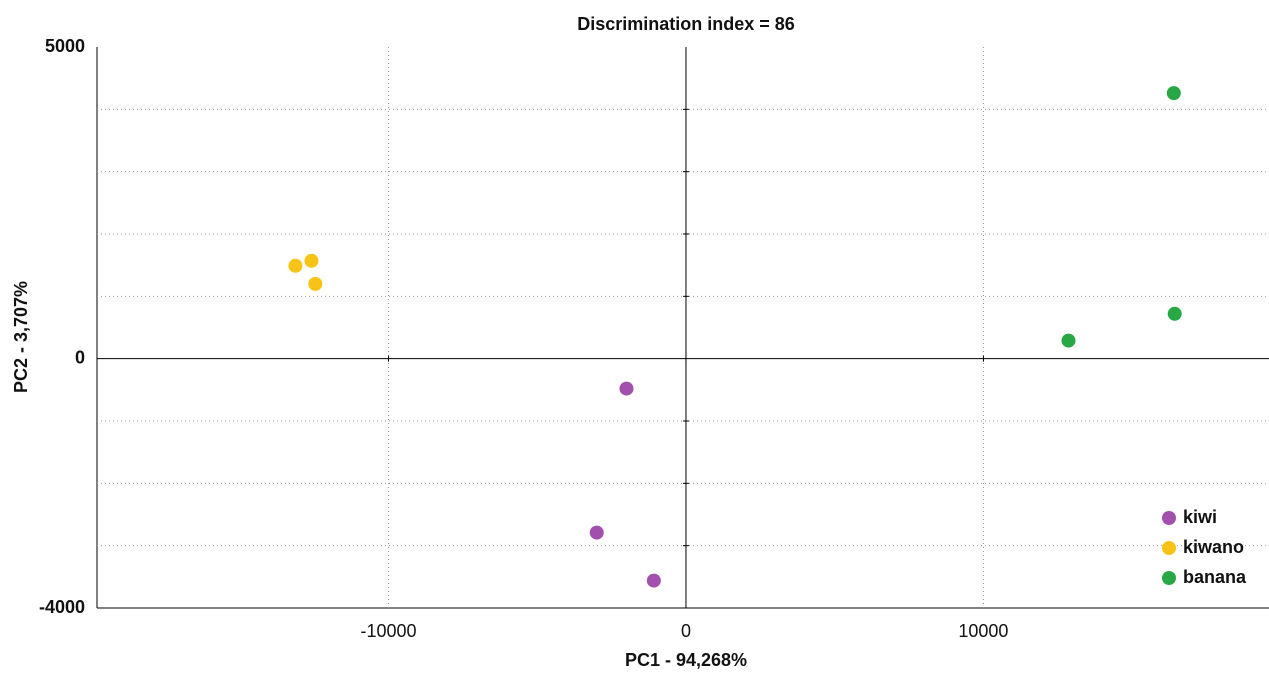  Describe the element at coordinates (388, 631) in the screenshot. I see `x-tick-label: -10000` at that location.